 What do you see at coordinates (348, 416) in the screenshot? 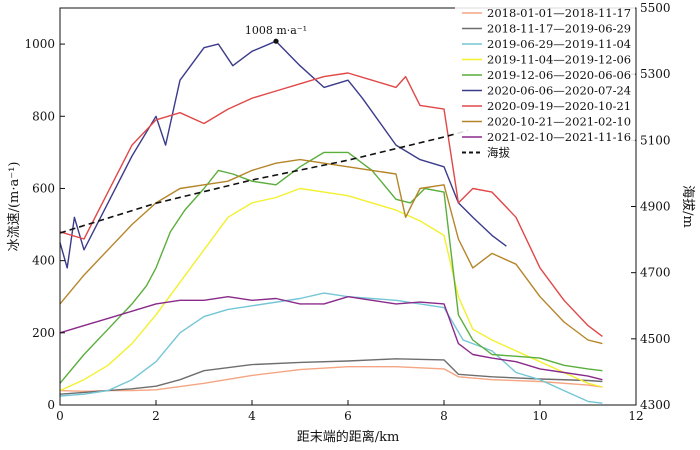
I see `x-tick-label: 6` at bounding box center [348, 416].